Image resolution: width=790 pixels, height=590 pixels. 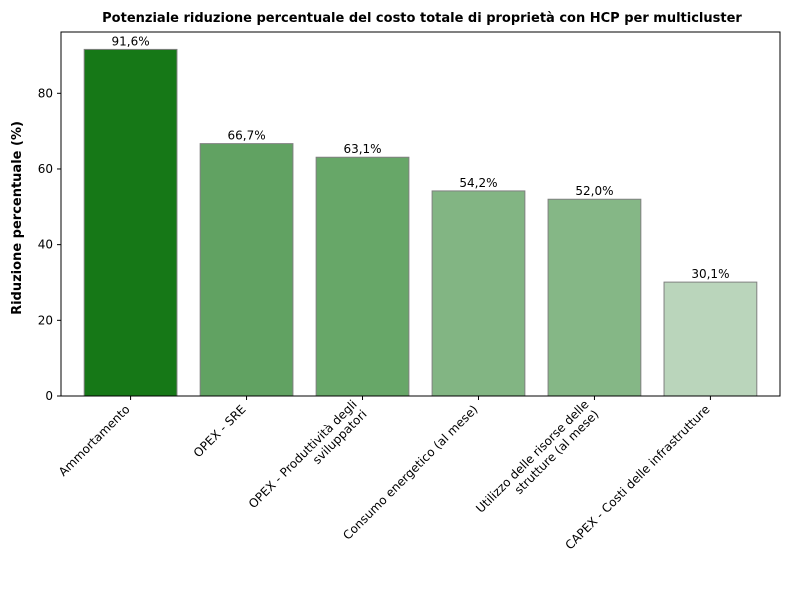 What do you see at coordinates (17, 218) in the screenshot?
I see `y-axis-label: Riduzione percentuale (%)` at bounding box center [17, 218].